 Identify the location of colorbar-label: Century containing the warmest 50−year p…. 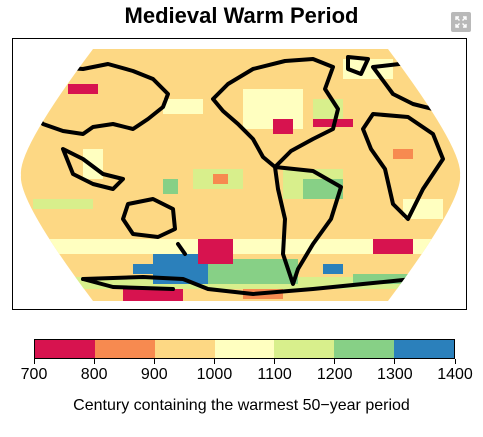
(241, 405).